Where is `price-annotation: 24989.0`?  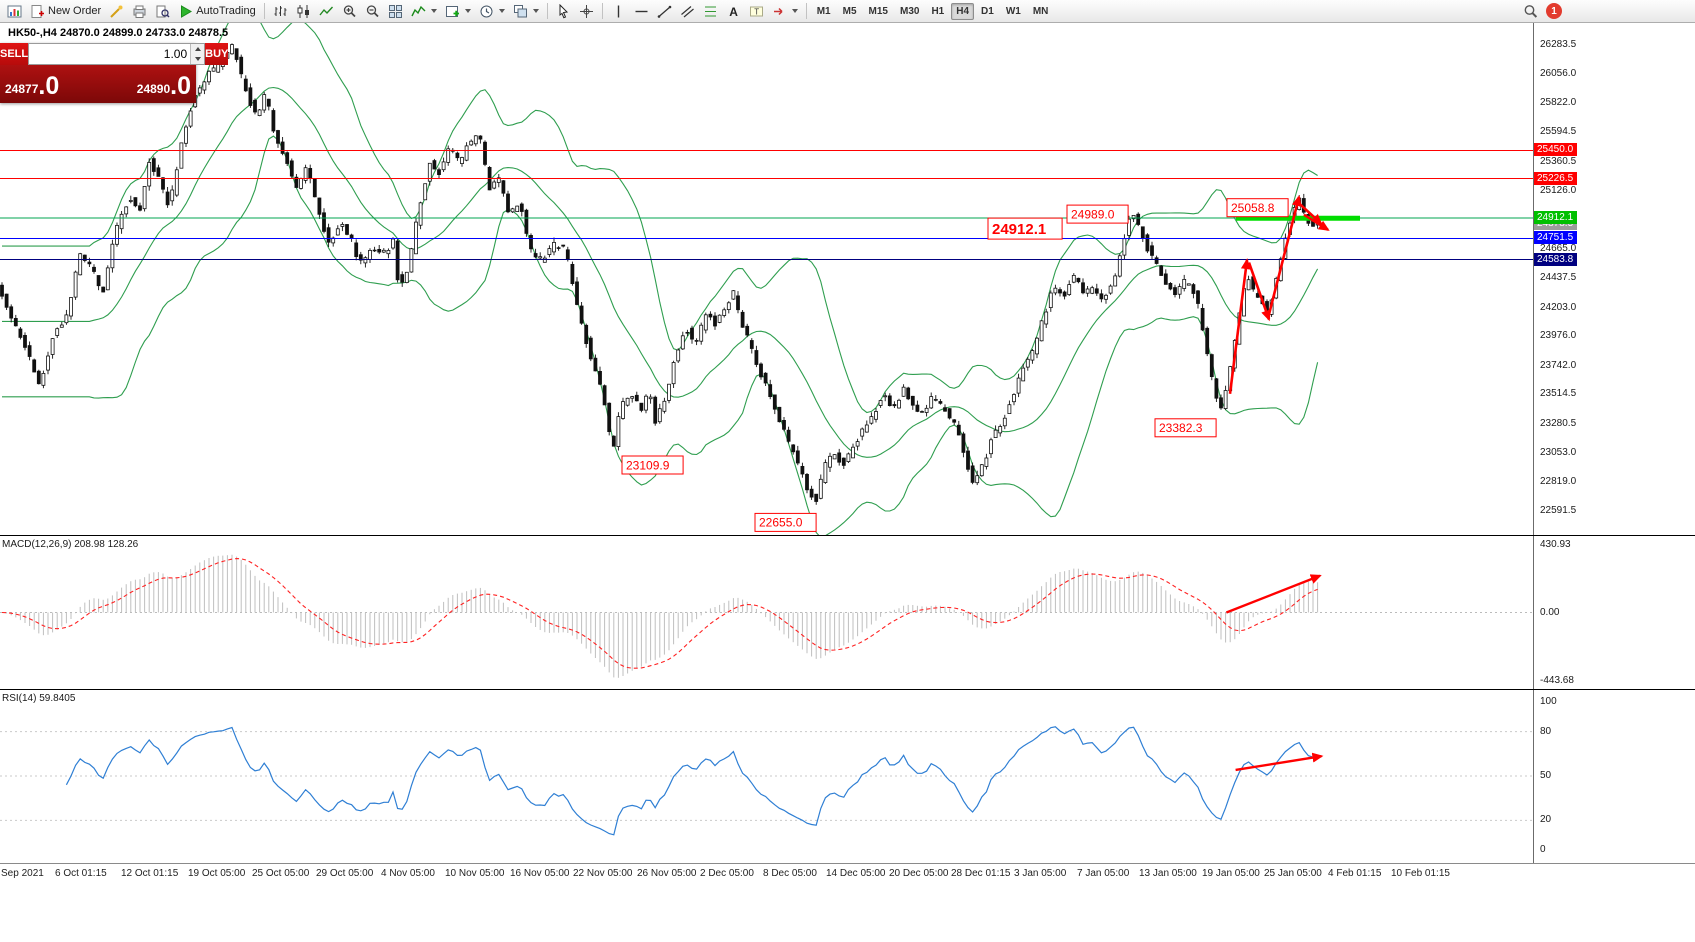
price-annotation: 24989.0 is located at coordinates (1097, 214).